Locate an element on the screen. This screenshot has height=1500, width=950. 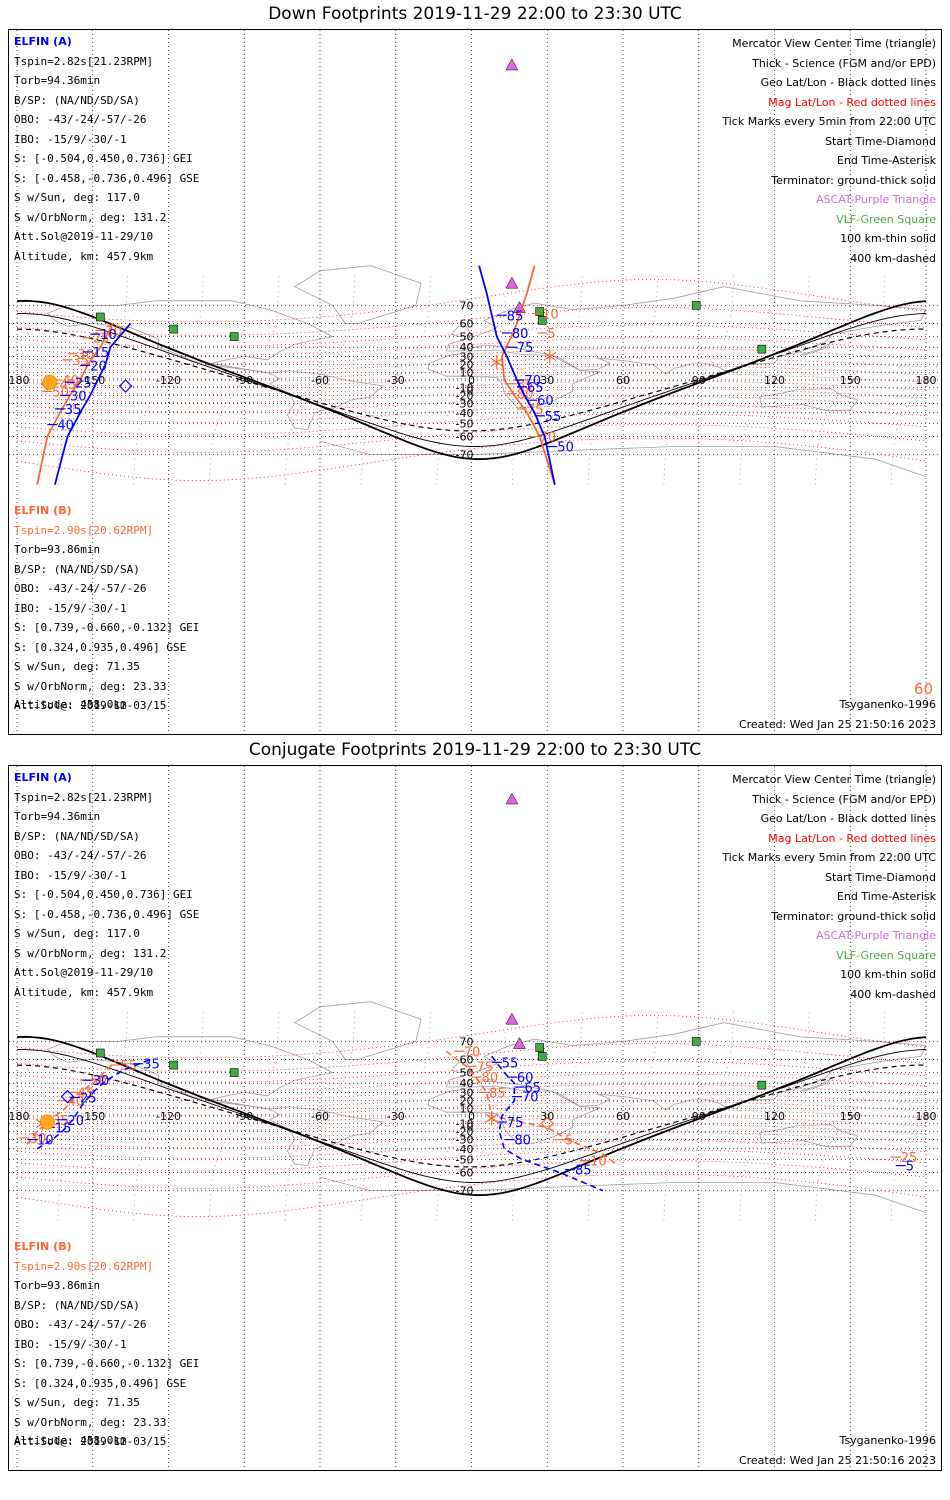
legend-entry: End Time-Asterisk is located at coordinates (886, 160).